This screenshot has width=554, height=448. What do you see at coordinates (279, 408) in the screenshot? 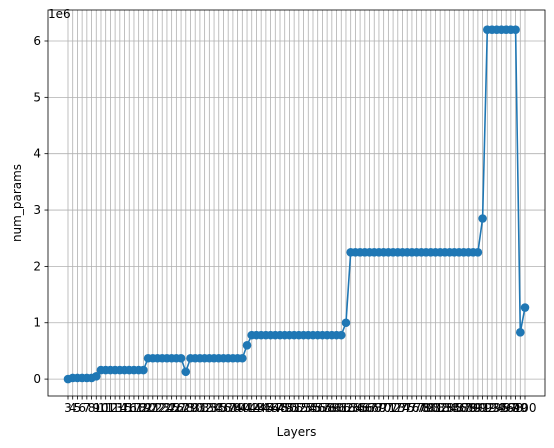
I see `x-tick-label: 48` at bounding box center [279, 408].